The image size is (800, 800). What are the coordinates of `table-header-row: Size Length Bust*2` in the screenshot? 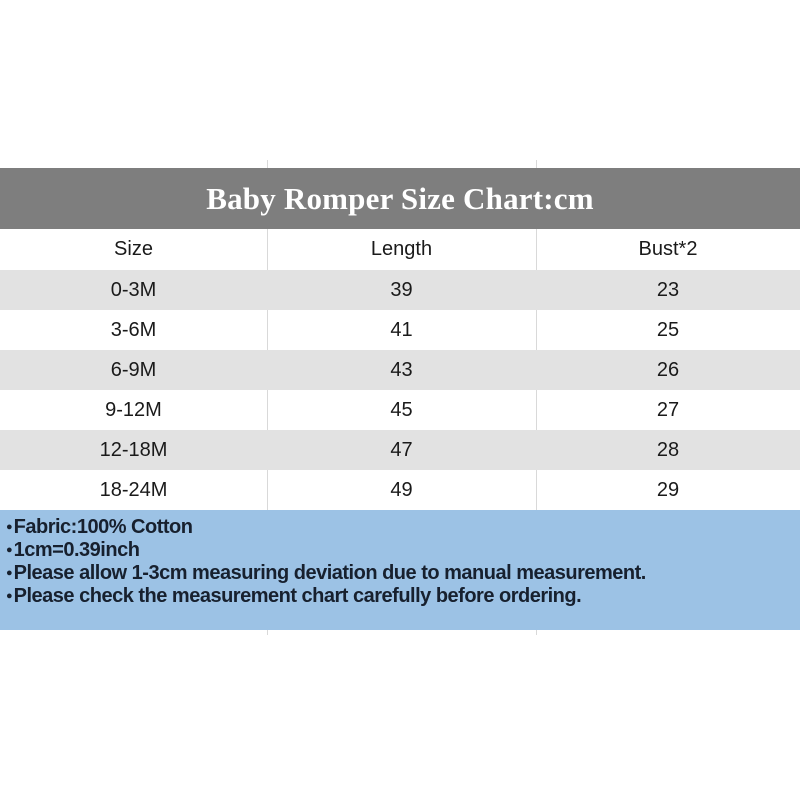 It's located at (400, 249).